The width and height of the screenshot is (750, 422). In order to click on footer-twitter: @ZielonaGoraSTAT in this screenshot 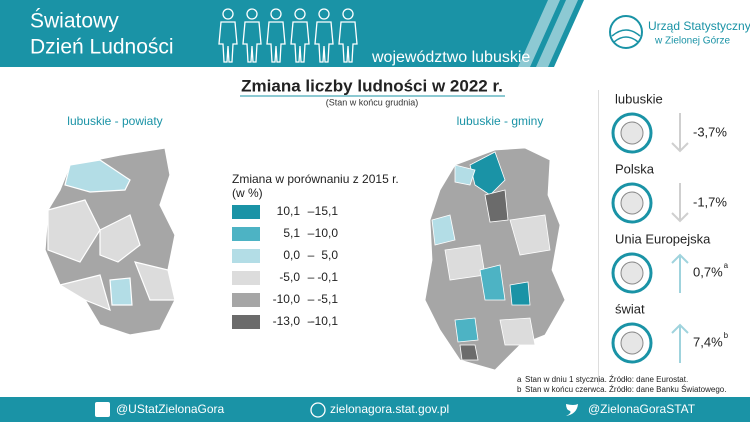, I will do `click(642, 409)`.